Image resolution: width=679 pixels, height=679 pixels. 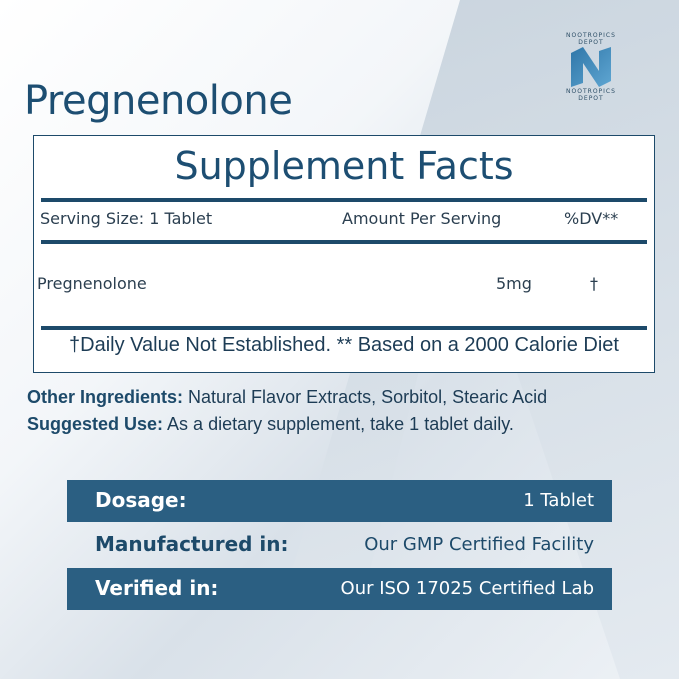 I want to click on spec-row-verified: Verified in: Our ISO 17025 Certified Lab, so click(x=339, y=589).